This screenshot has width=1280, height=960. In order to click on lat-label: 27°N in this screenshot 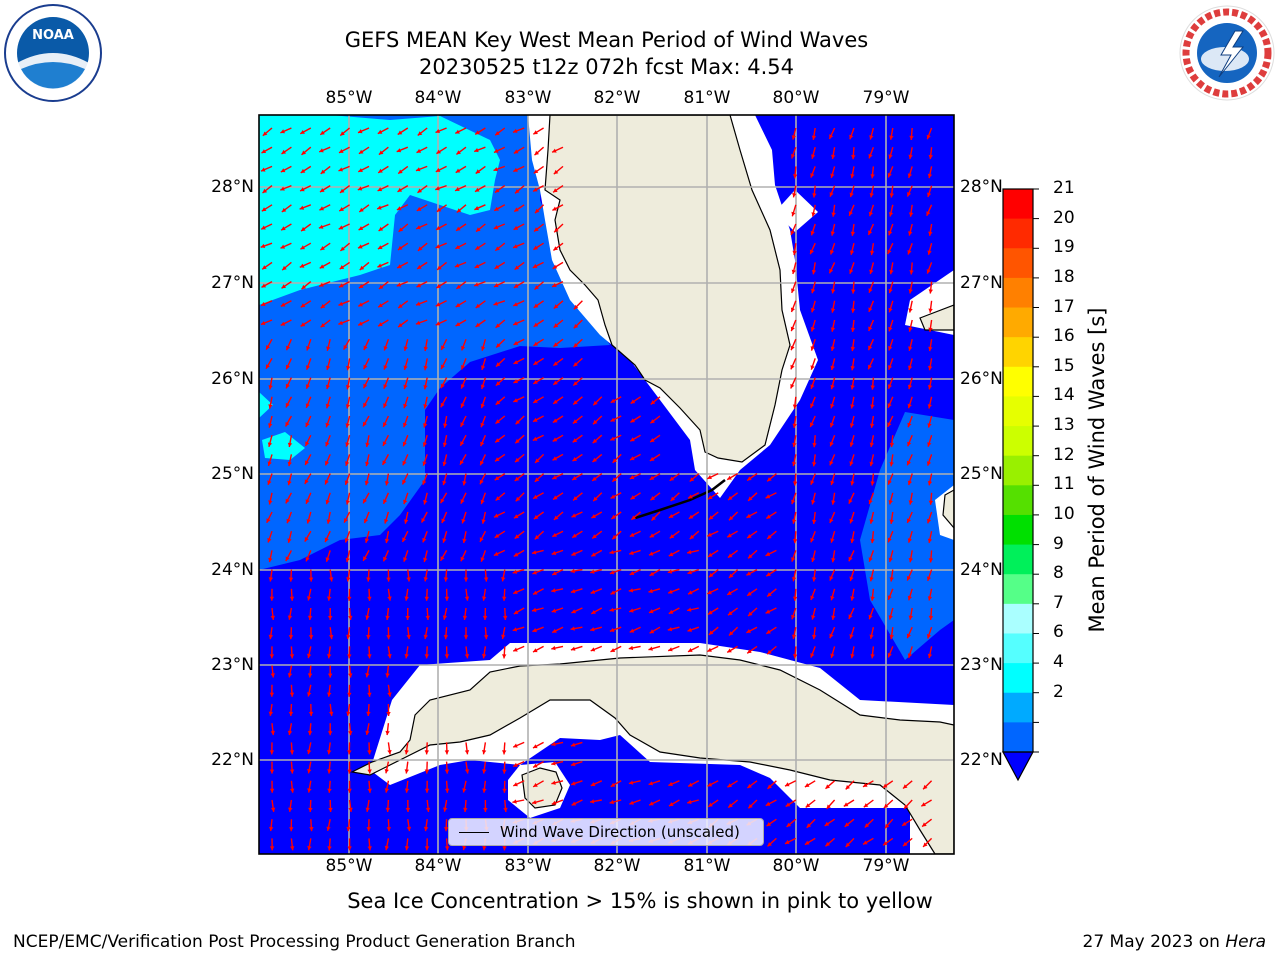, I will do `click(981, 283)`.